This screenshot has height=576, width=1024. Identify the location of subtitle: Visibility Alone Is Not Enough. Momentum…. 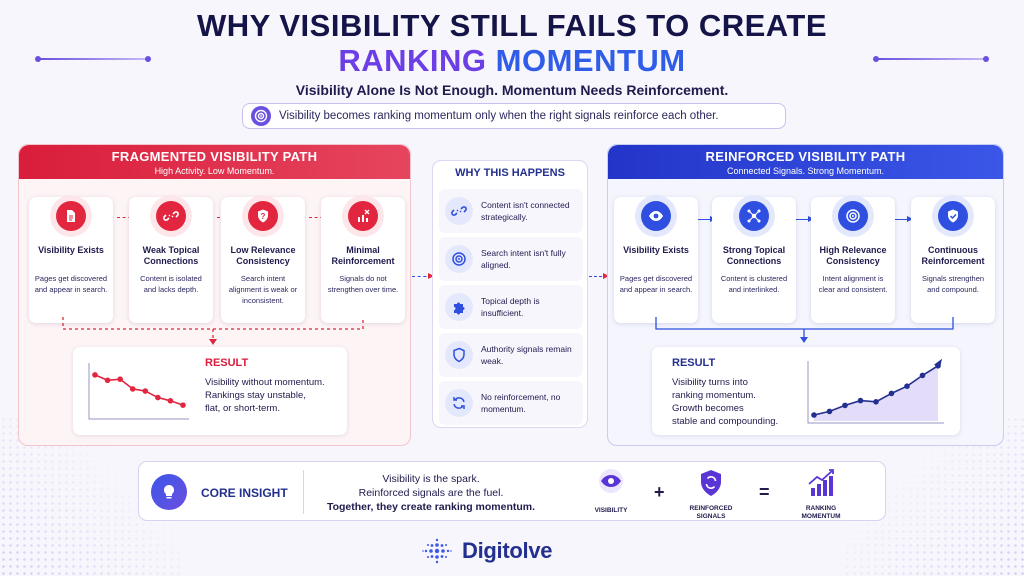
(512, 90).